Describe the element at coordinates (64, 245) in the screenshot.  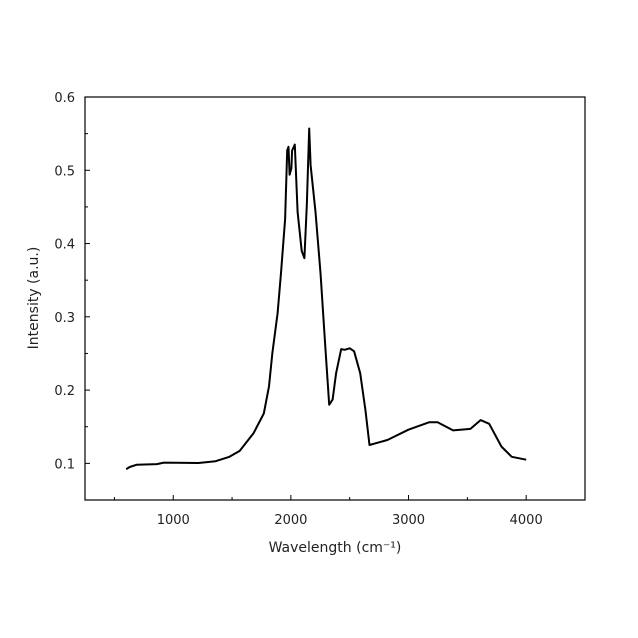
I see `y-tick-label: 0.4` at that location.